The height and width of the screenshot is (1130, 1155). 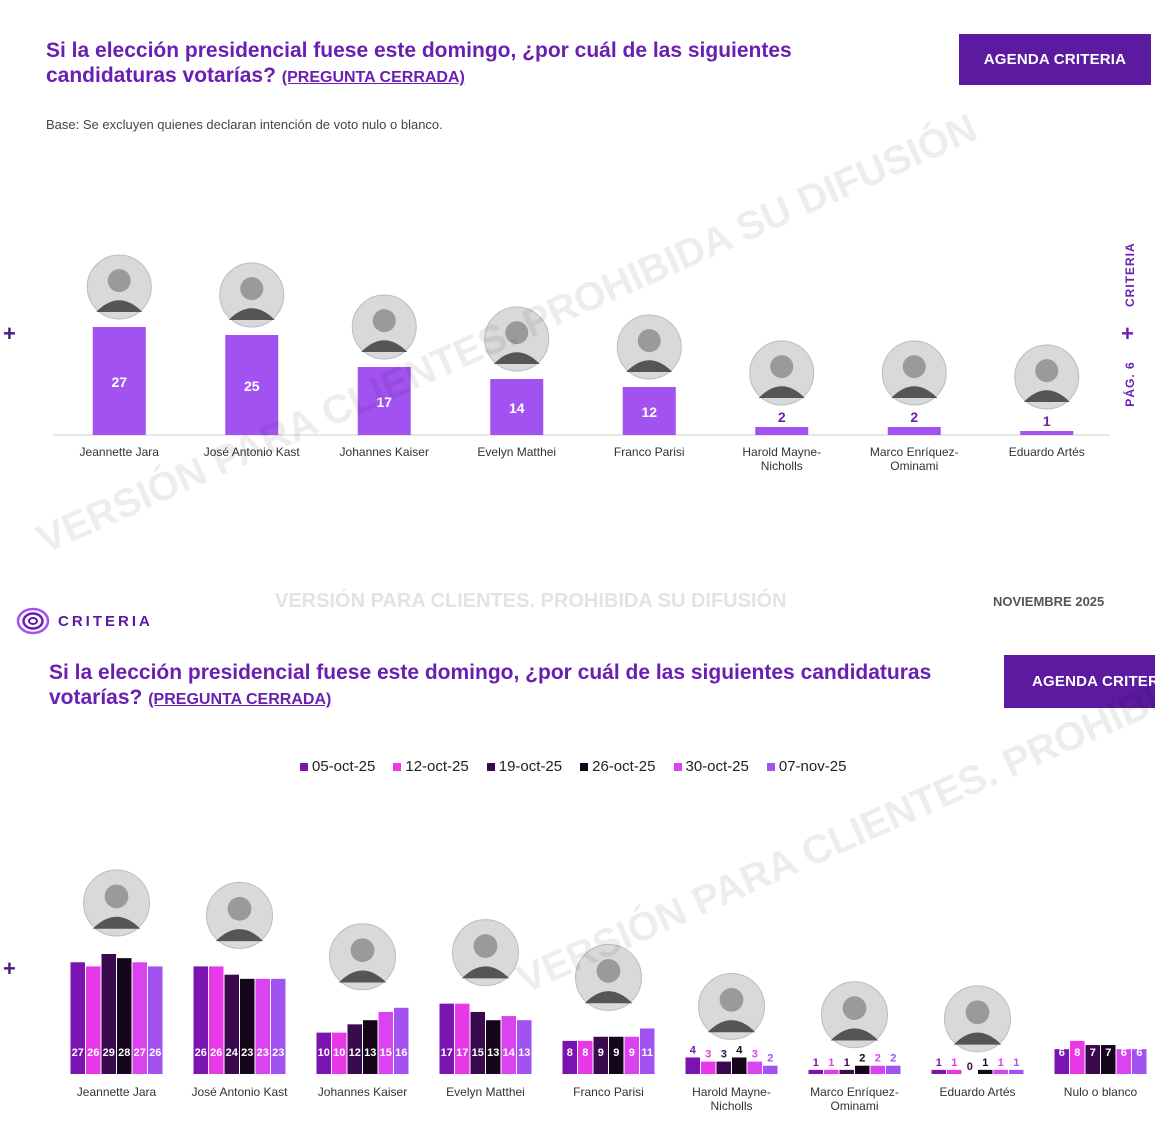 What do you see at coordinates (708, 1055) in the screenshot?
I see `data-label-harold-mayne-nicholls-12-oct-25: 3` at bounding box center [708, 1055].